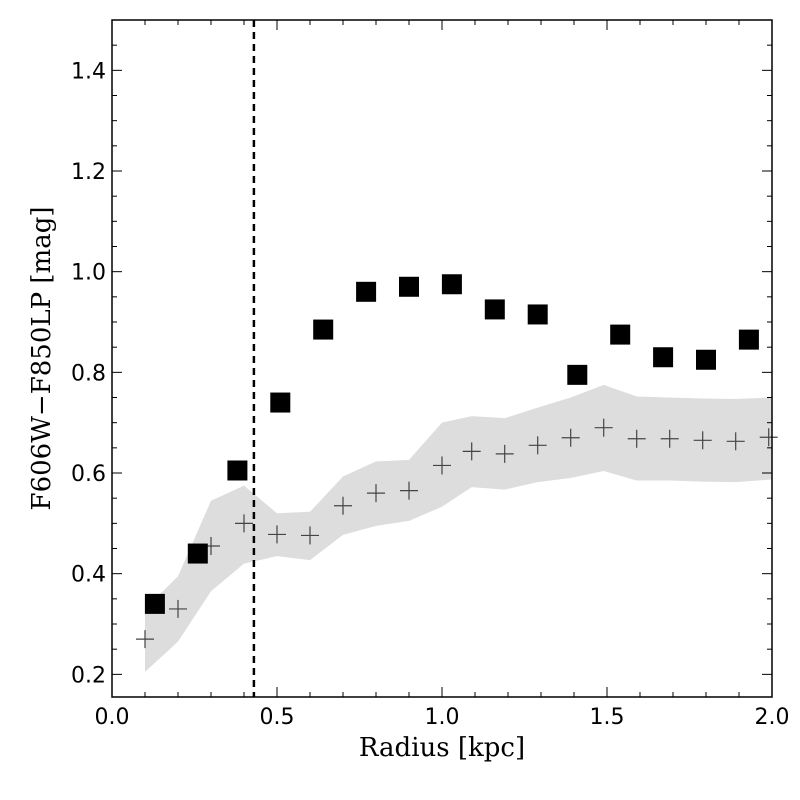 The image size is (800, 800). Describe the element at coordinates (772, 717) in the screenshot. I see `x-tick-label: 2.0` at that location.